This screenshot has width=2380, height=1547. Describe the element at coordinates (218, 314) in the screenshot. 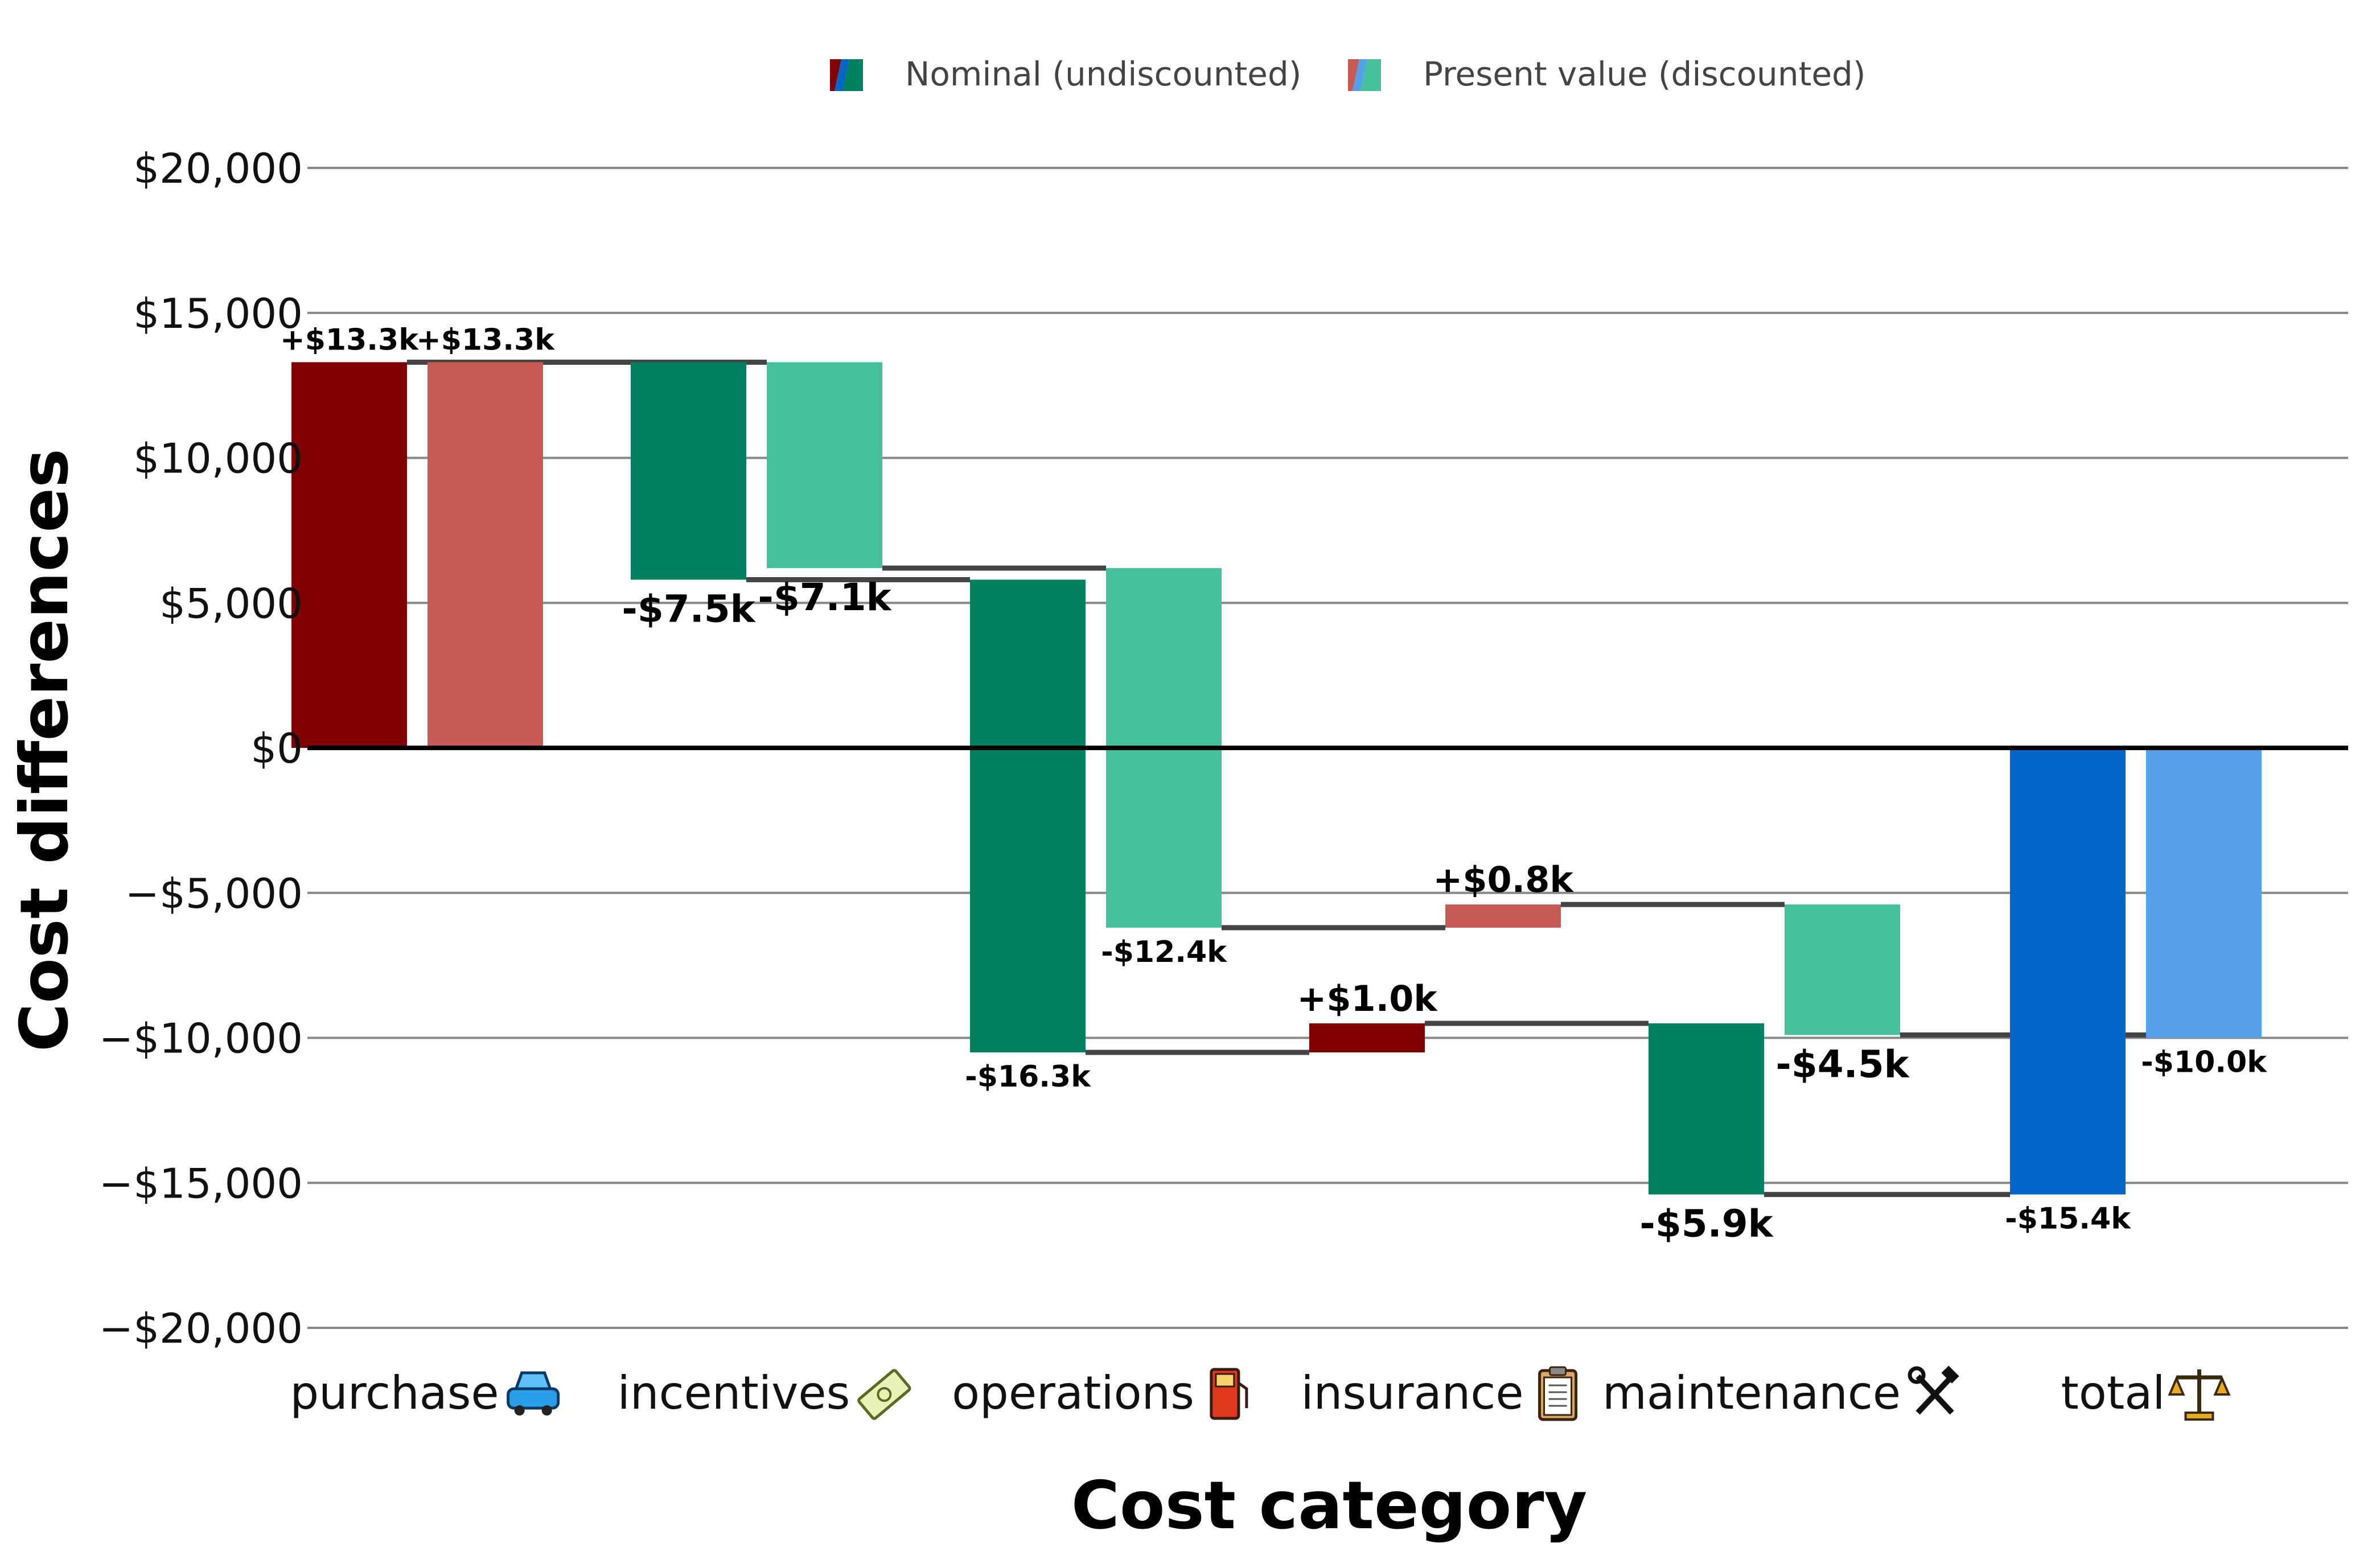

I see `y-tick-label: $15,000` at that location.